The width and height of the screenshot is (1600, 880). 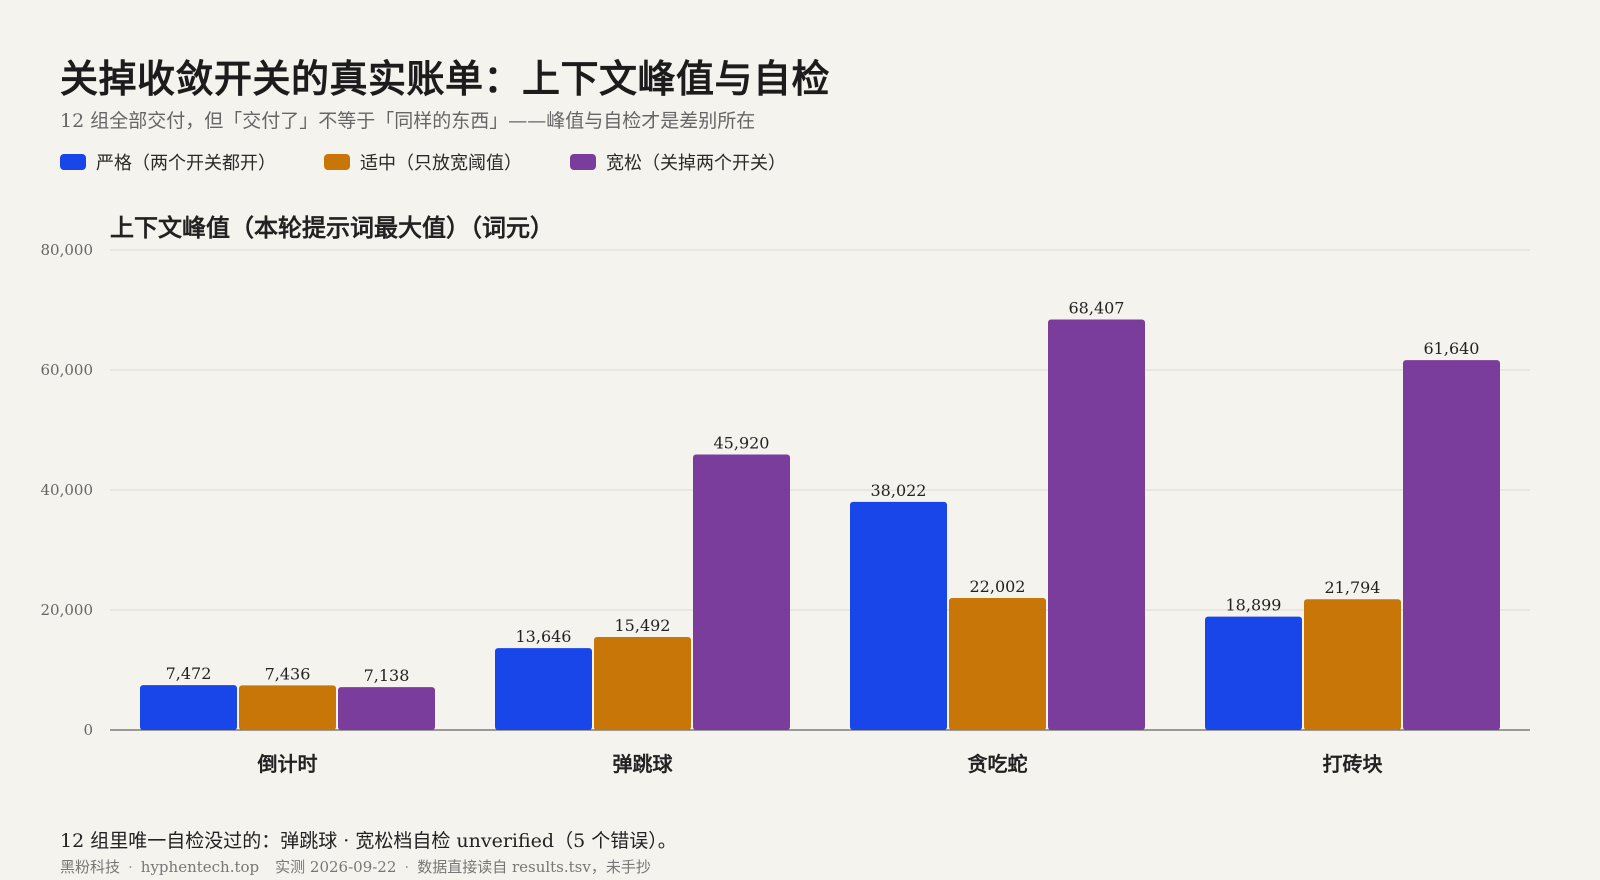 What do you see at coordinates (1097, 308) in the screenshot?
I see `bar-value-label: 68,407` at bounding box center [1097, 308].